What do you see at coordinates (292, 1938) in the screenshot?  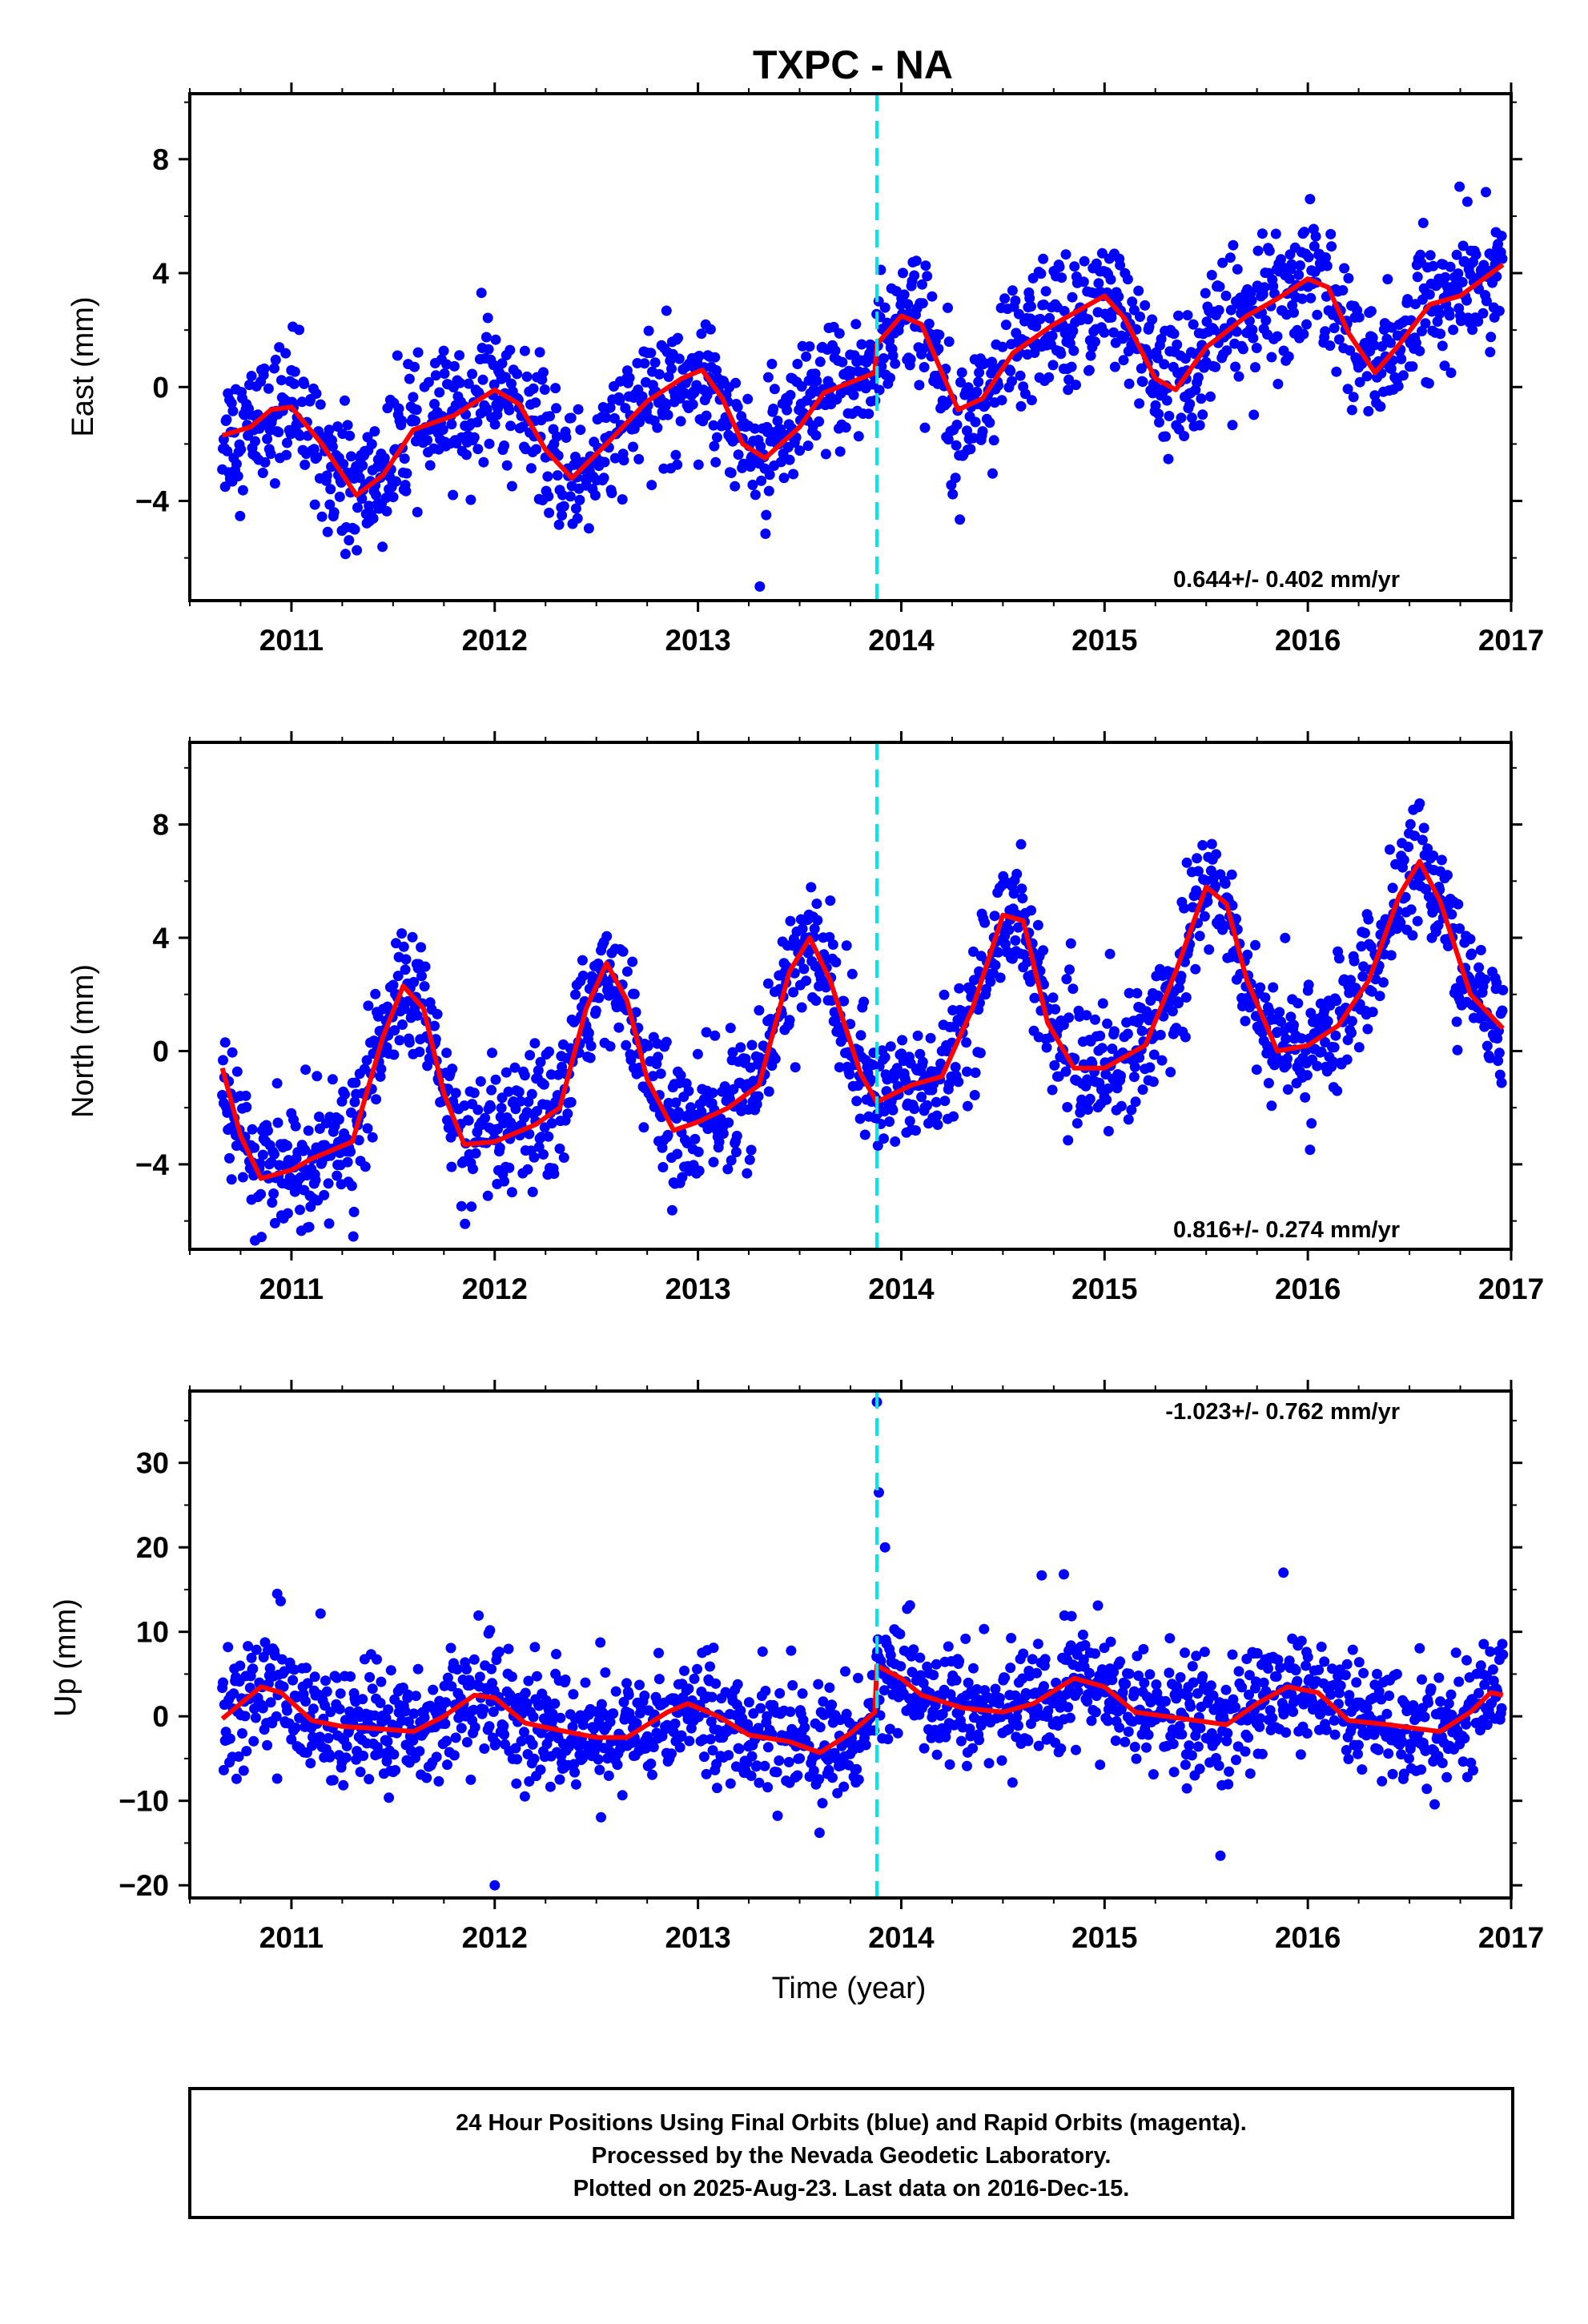 I see `x-tick-label: 2011` at bounding box center [292, 1938].